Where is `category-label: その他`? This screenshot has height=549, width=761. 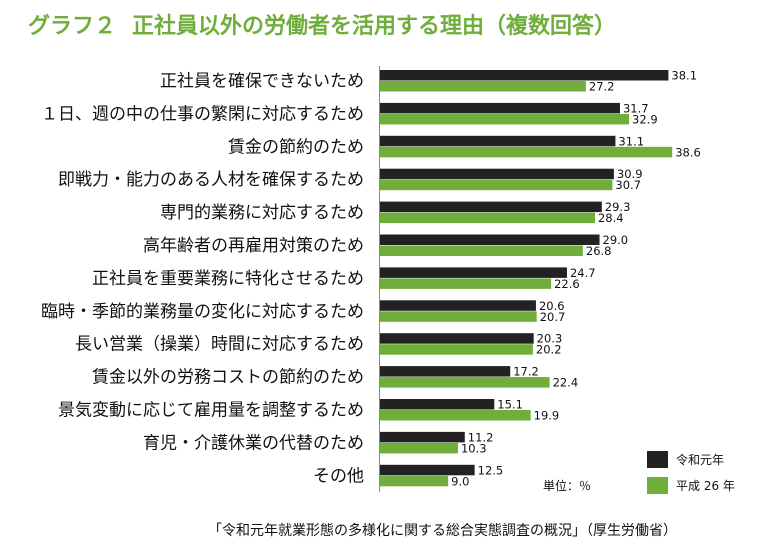 category-label: その他 is located at coordinates (338, 476).